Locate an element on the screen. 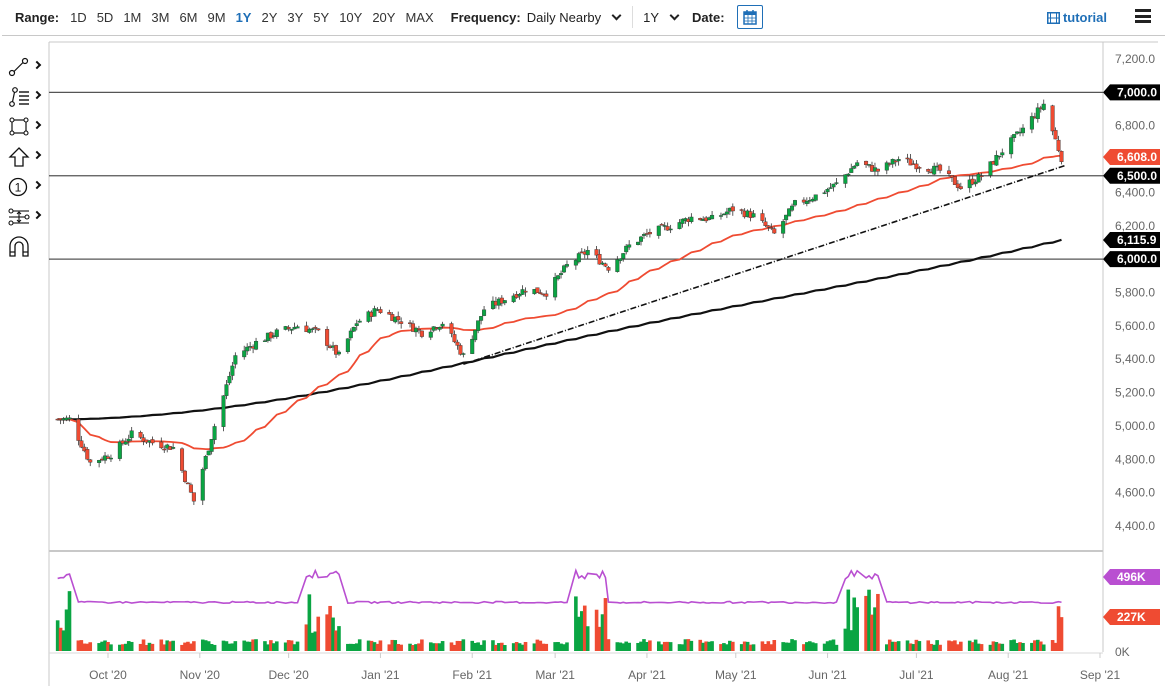  hamburger-menu-button is located at coordinates (1143, 16).